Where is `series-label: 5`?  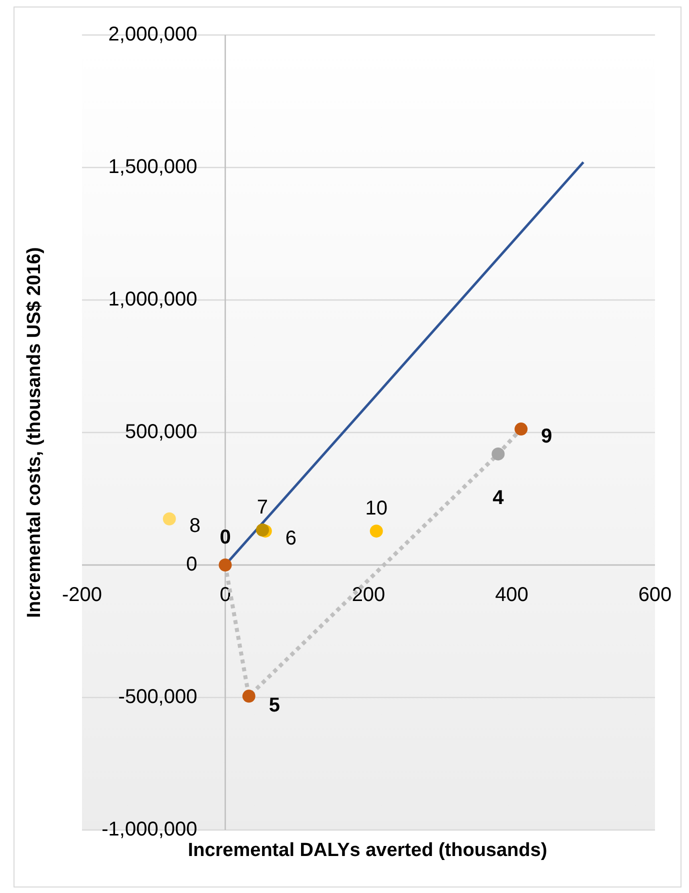 series-label: 5 is located at coordinates (274, 705).